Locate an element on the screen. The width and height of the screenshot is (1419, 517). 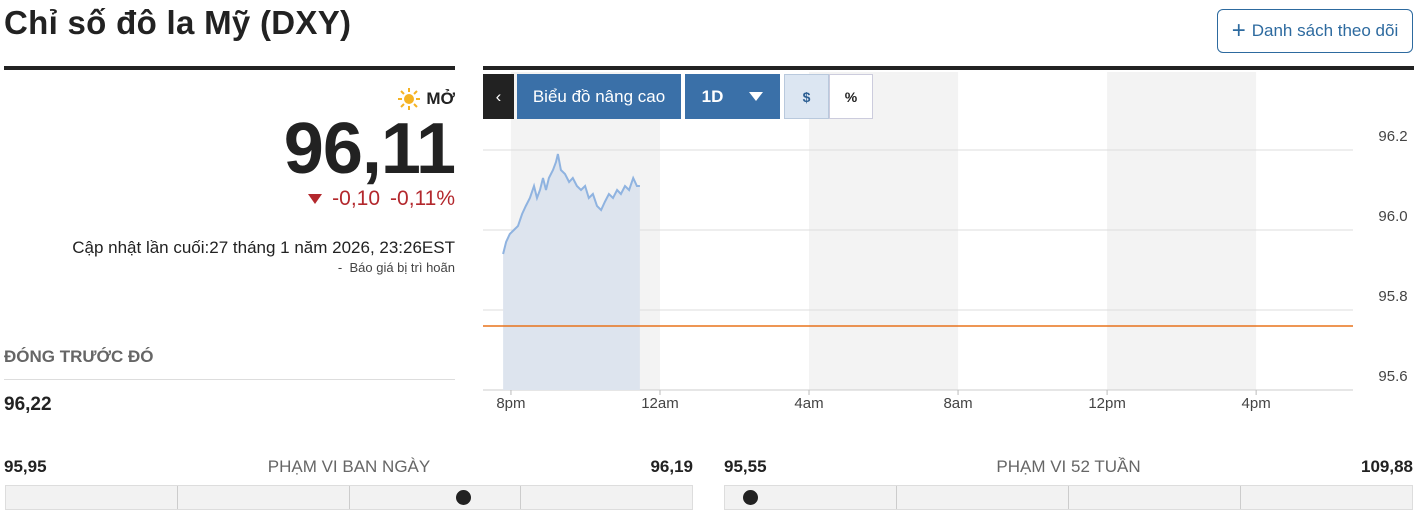
x-tick-label: 8am is located at coordinates (957, 403).